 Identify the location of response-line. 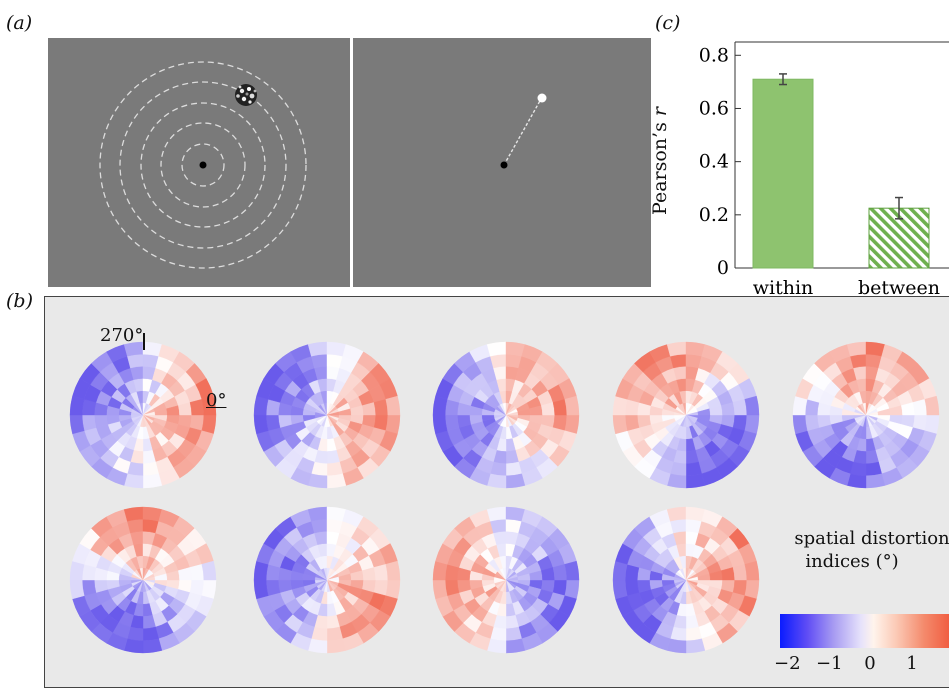
(522, 132).